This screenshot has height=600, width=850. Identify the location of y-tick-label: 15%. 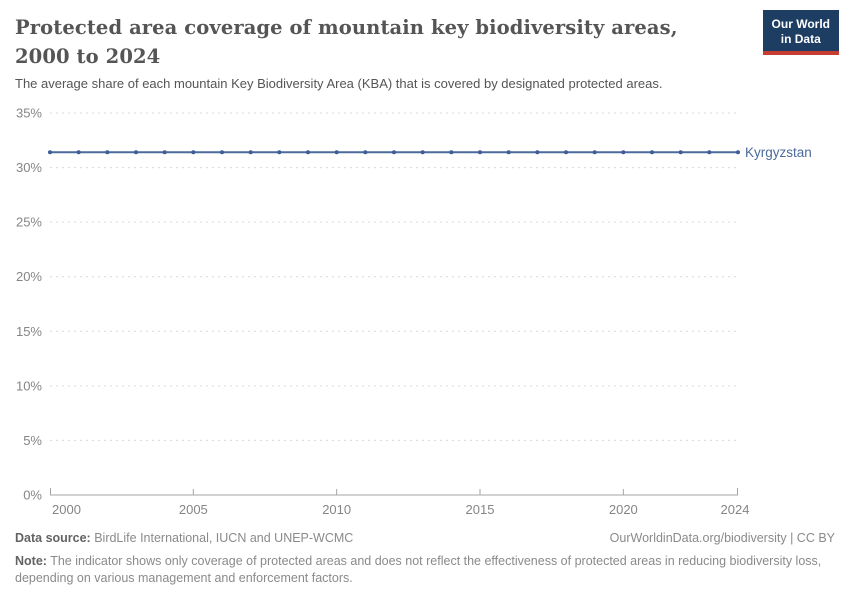
(29, 331).